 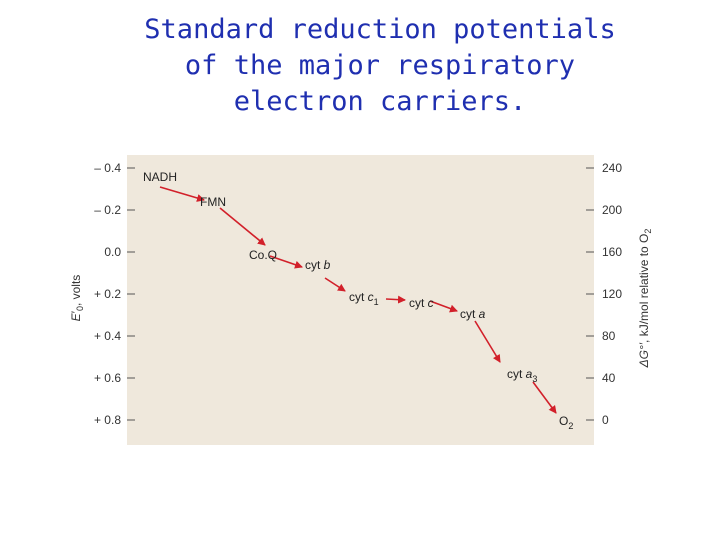 What do you see at coordinates (263, 255) in the screenshot?
I see `carrier-label: Co.Q` at bounding box center [263, 255].